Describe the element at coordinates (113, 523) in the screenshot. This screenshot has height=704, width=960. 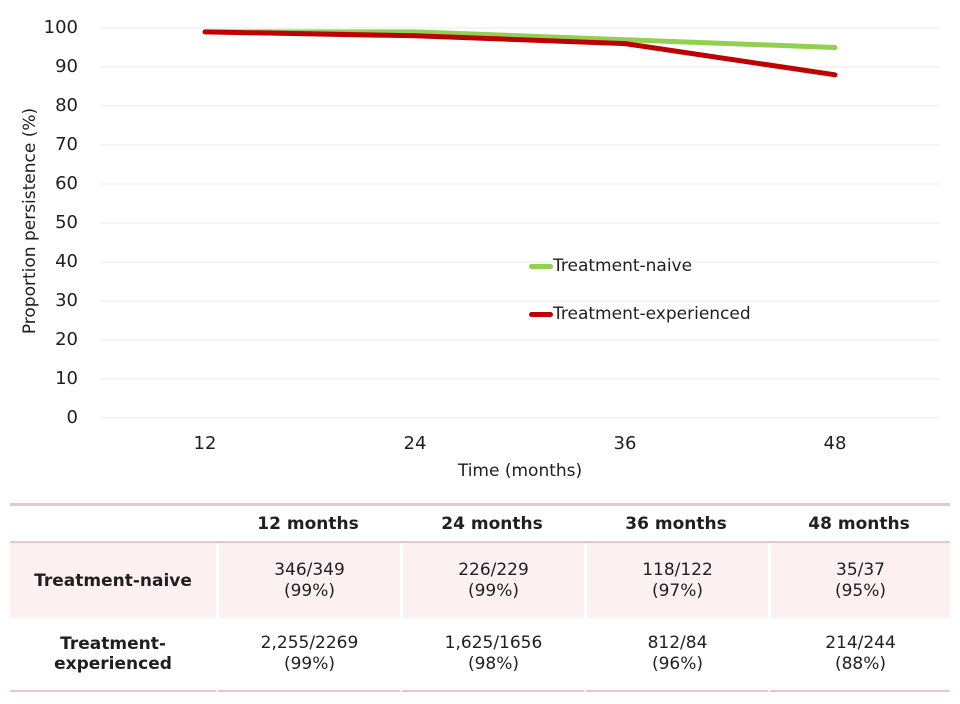
I see `column-header` at that location.